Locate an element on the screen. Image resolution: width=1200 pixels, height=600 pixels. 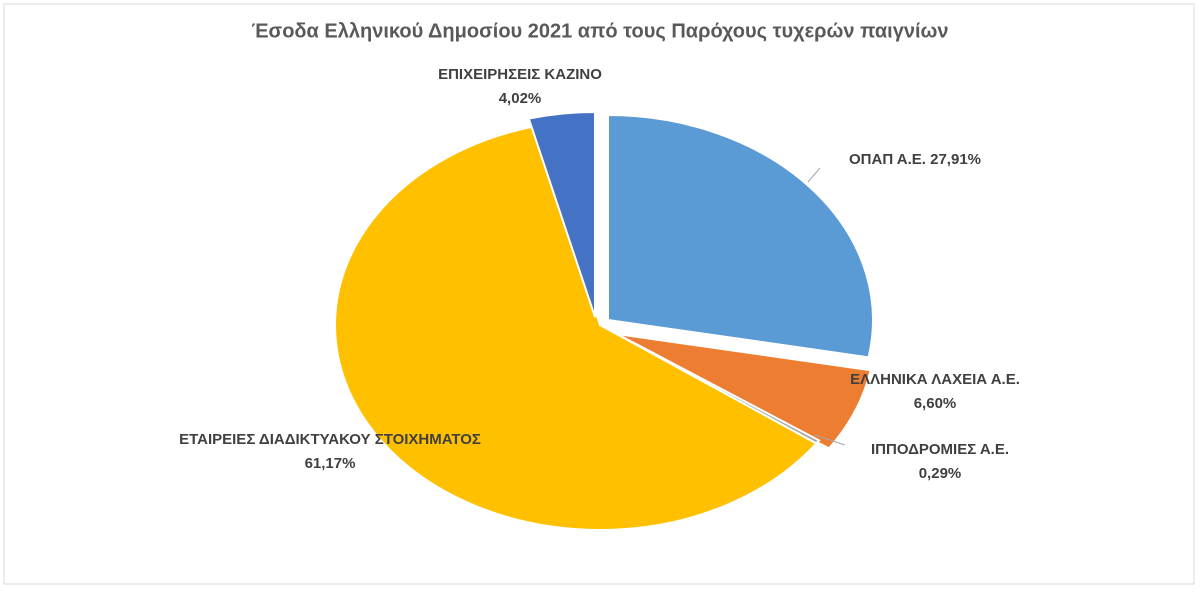
value-label: 61,17% is located at coordinates (330, 463).